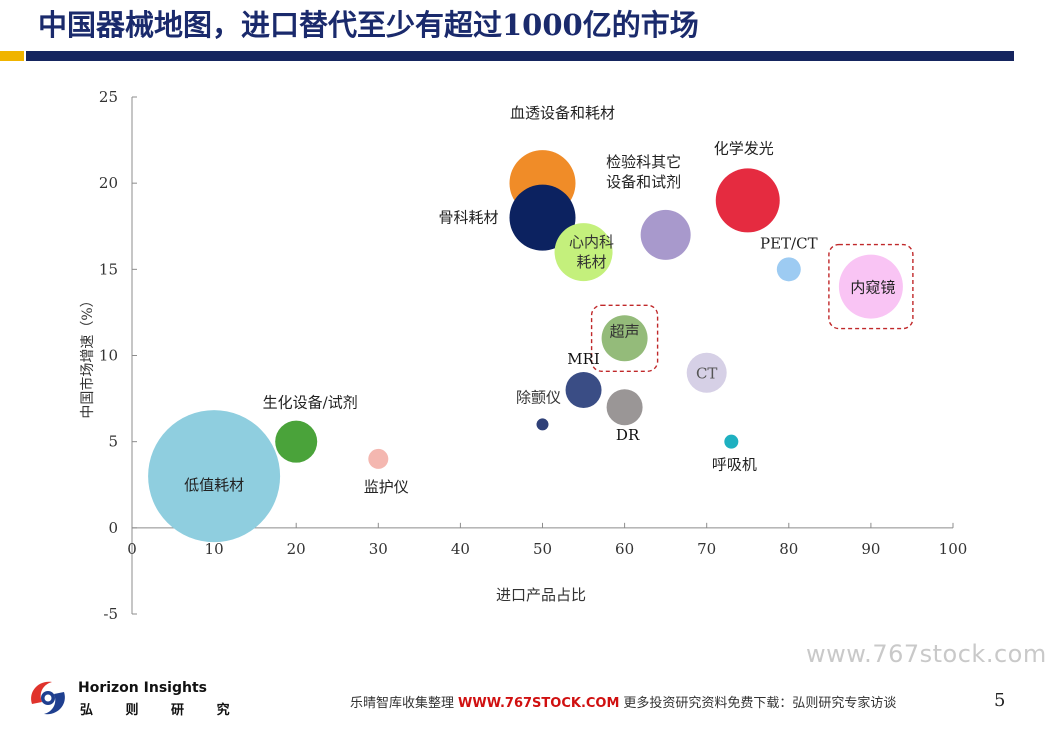  I want to click on y-tick-label: 0, so click(113, 528).